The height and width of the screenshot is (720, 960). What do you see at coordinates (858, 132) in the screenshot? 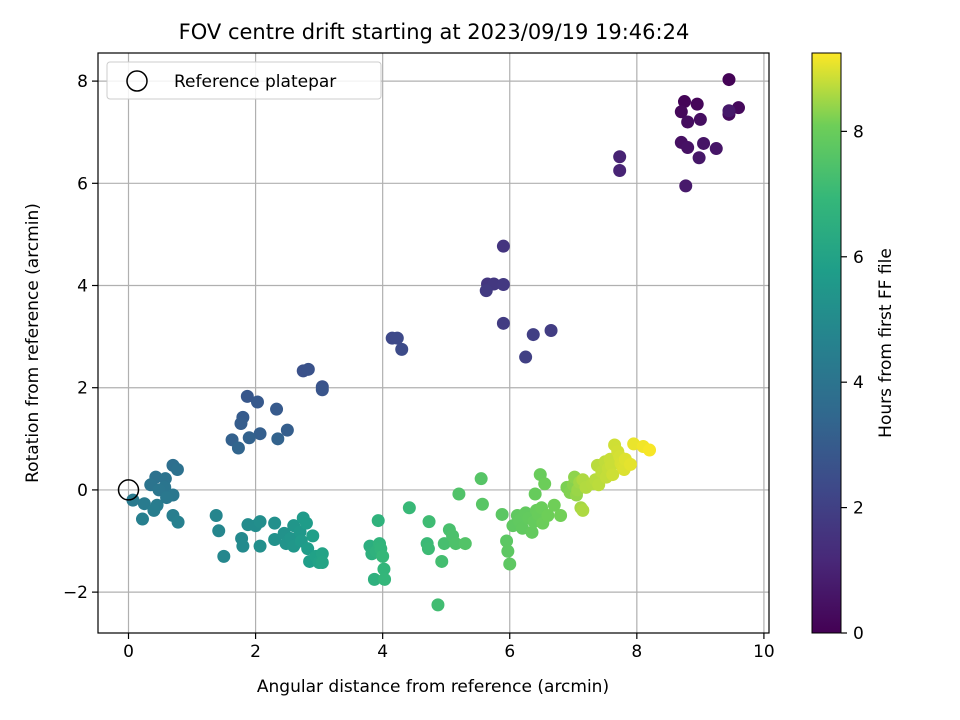
I see `colorbar-tick-label: 8` at bounding box center [858, 132].